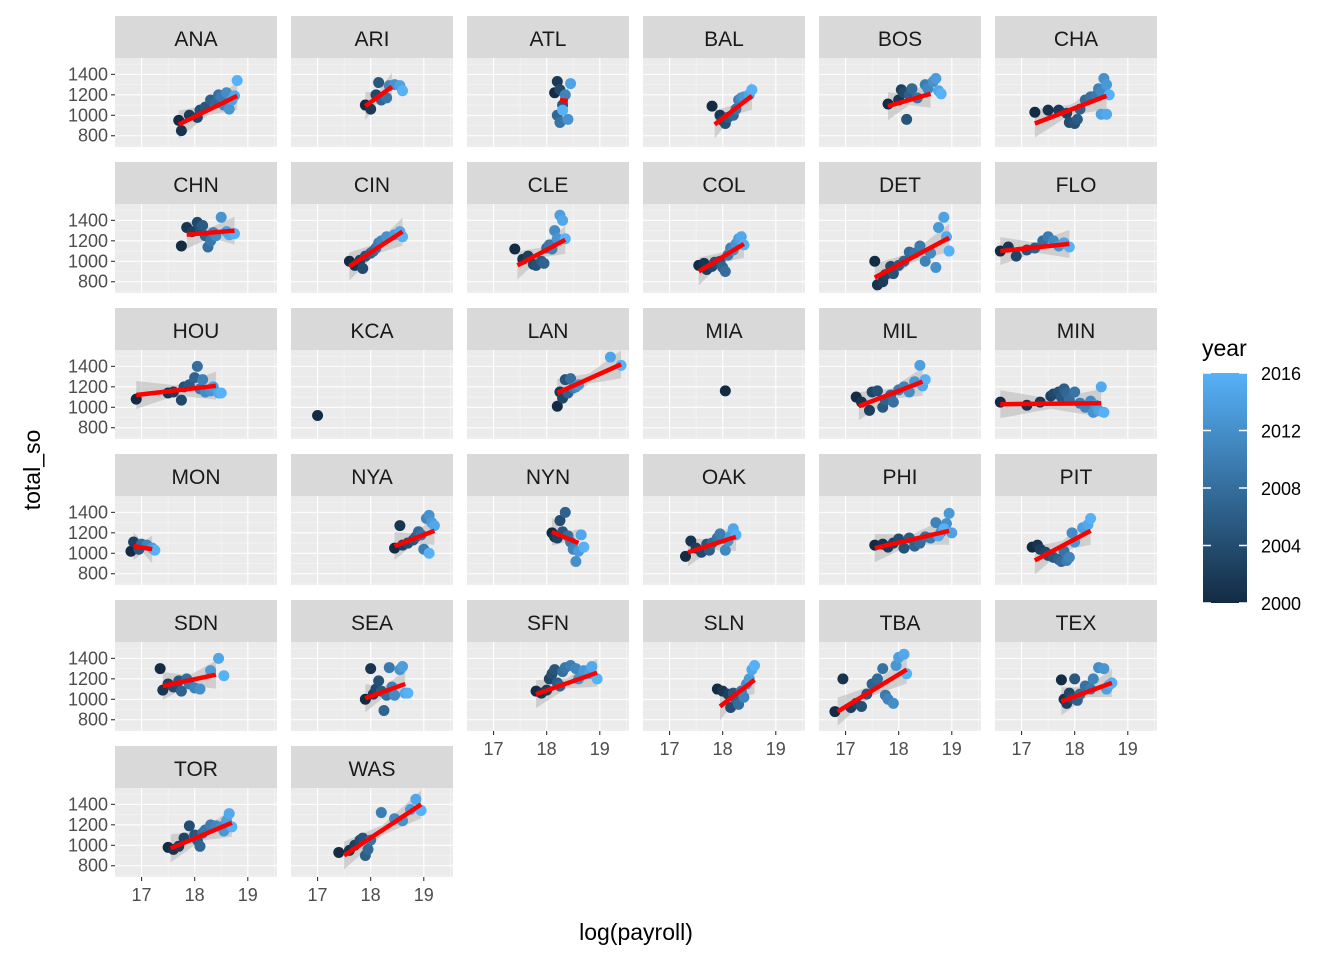 This screenshot has width=1344, height=960. Describe the element at coordinates (1075, 373) in the screenshot. I see `facet-panel-min: MIN` at that location.